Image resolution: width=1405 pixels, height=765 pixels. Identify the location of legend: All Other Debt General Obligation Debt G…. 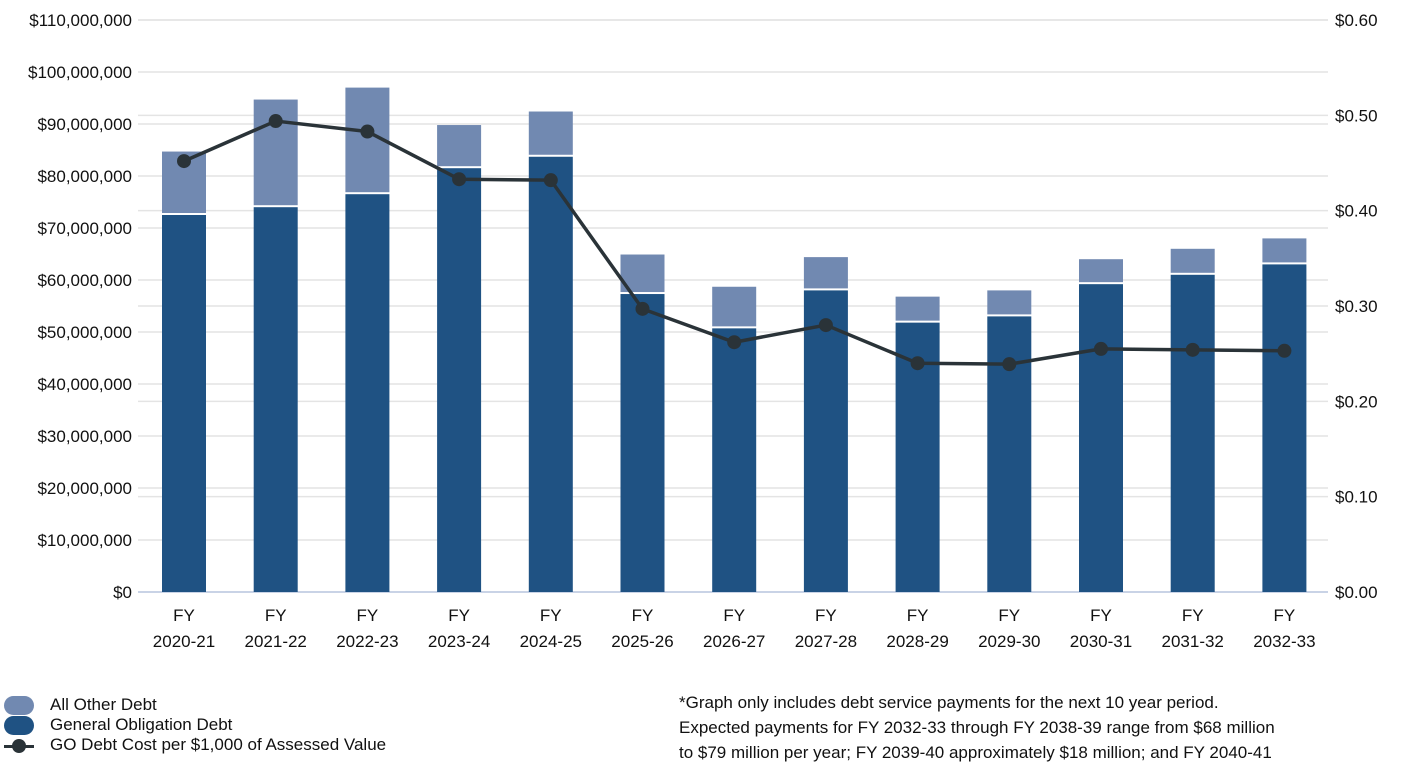
(195, 725).